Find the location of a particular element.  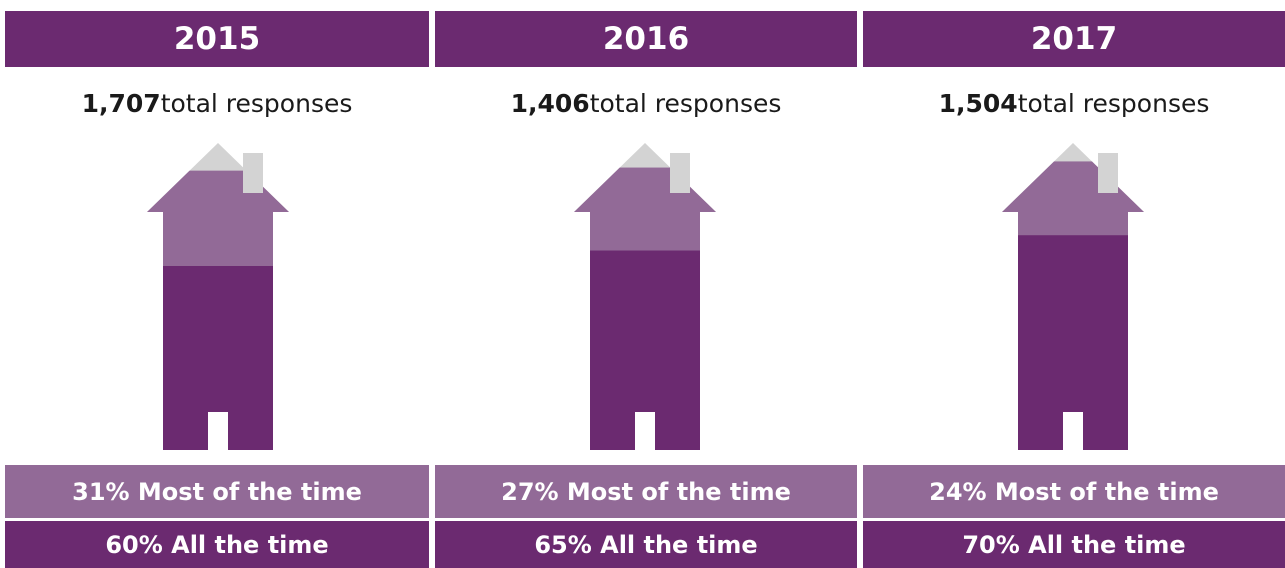

total-responses-2016: 1,406 total responses is located at coordinates (646, 103).